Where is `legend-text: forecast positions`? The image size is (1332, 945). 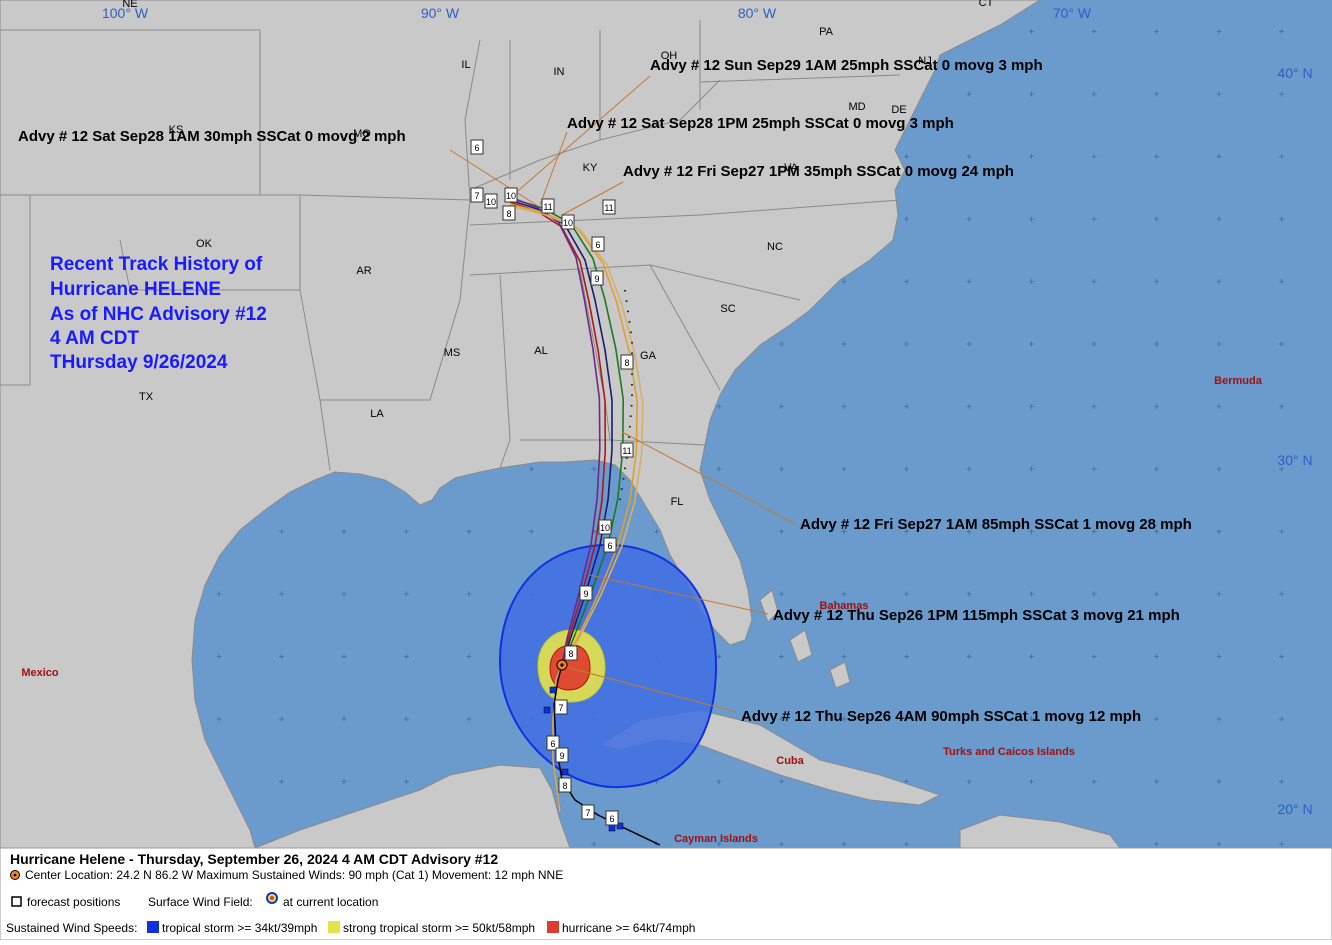 legend-text: forecast positions is located at coordinates (73, 902).